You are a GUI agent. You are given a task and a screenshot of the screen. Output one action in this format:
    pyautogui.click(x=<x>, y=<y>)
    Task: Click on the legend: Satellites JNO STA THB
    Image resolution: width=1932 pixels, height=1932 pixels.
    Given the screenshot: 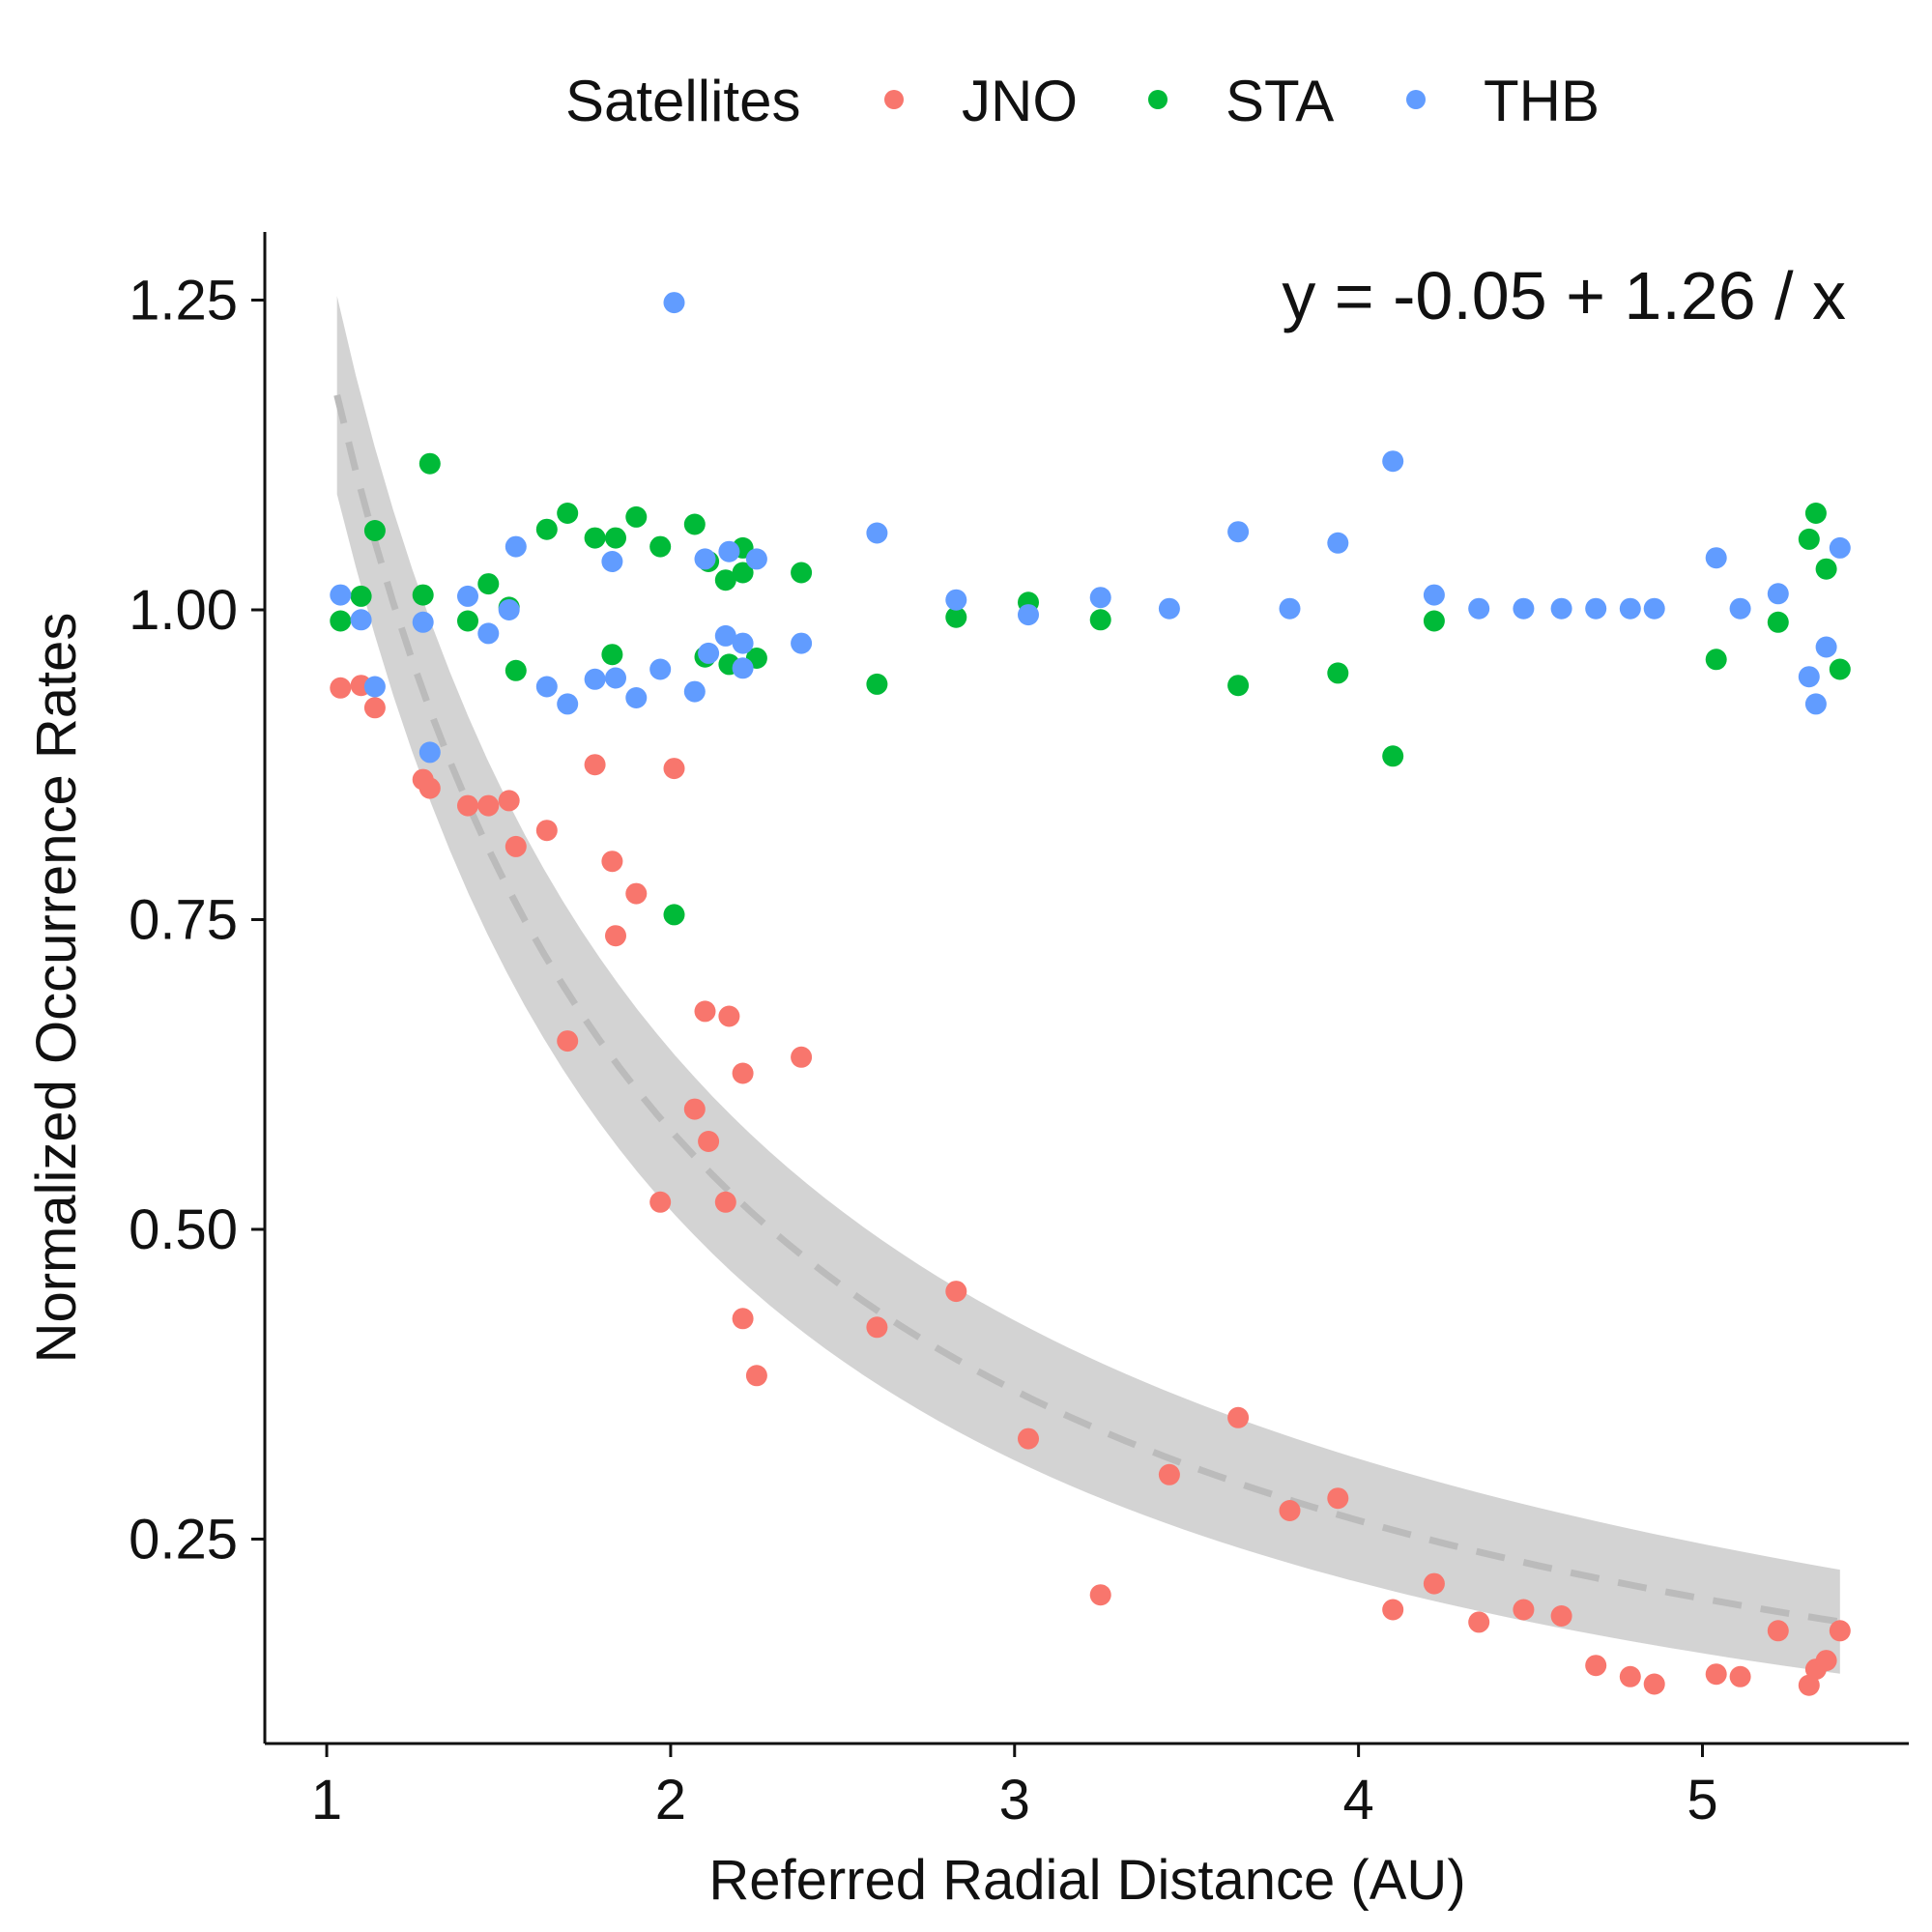 What is the action you would take?
    pyautogui.click(x=1082, y=101)
    